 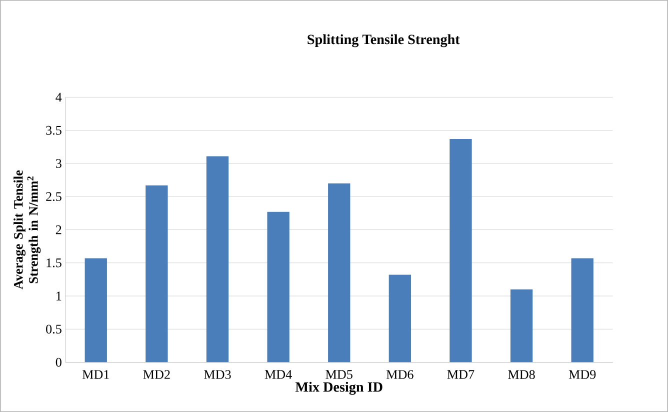 What do you see at coordinates (54, 197) in the screenshot?
I see `y-tick-label: 2.5` at bounding box center [54, 197].